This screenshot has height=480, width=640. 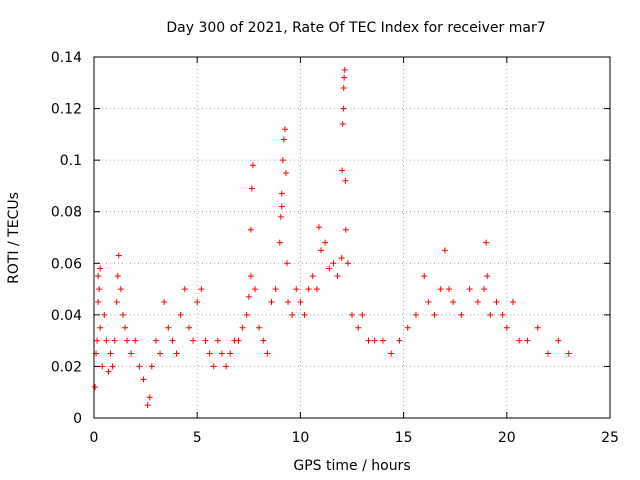 What do you see at coordinates (71, 161) in the screenshot?
I see `y-tick-label: 0.1` at bounding box center [71, 161].